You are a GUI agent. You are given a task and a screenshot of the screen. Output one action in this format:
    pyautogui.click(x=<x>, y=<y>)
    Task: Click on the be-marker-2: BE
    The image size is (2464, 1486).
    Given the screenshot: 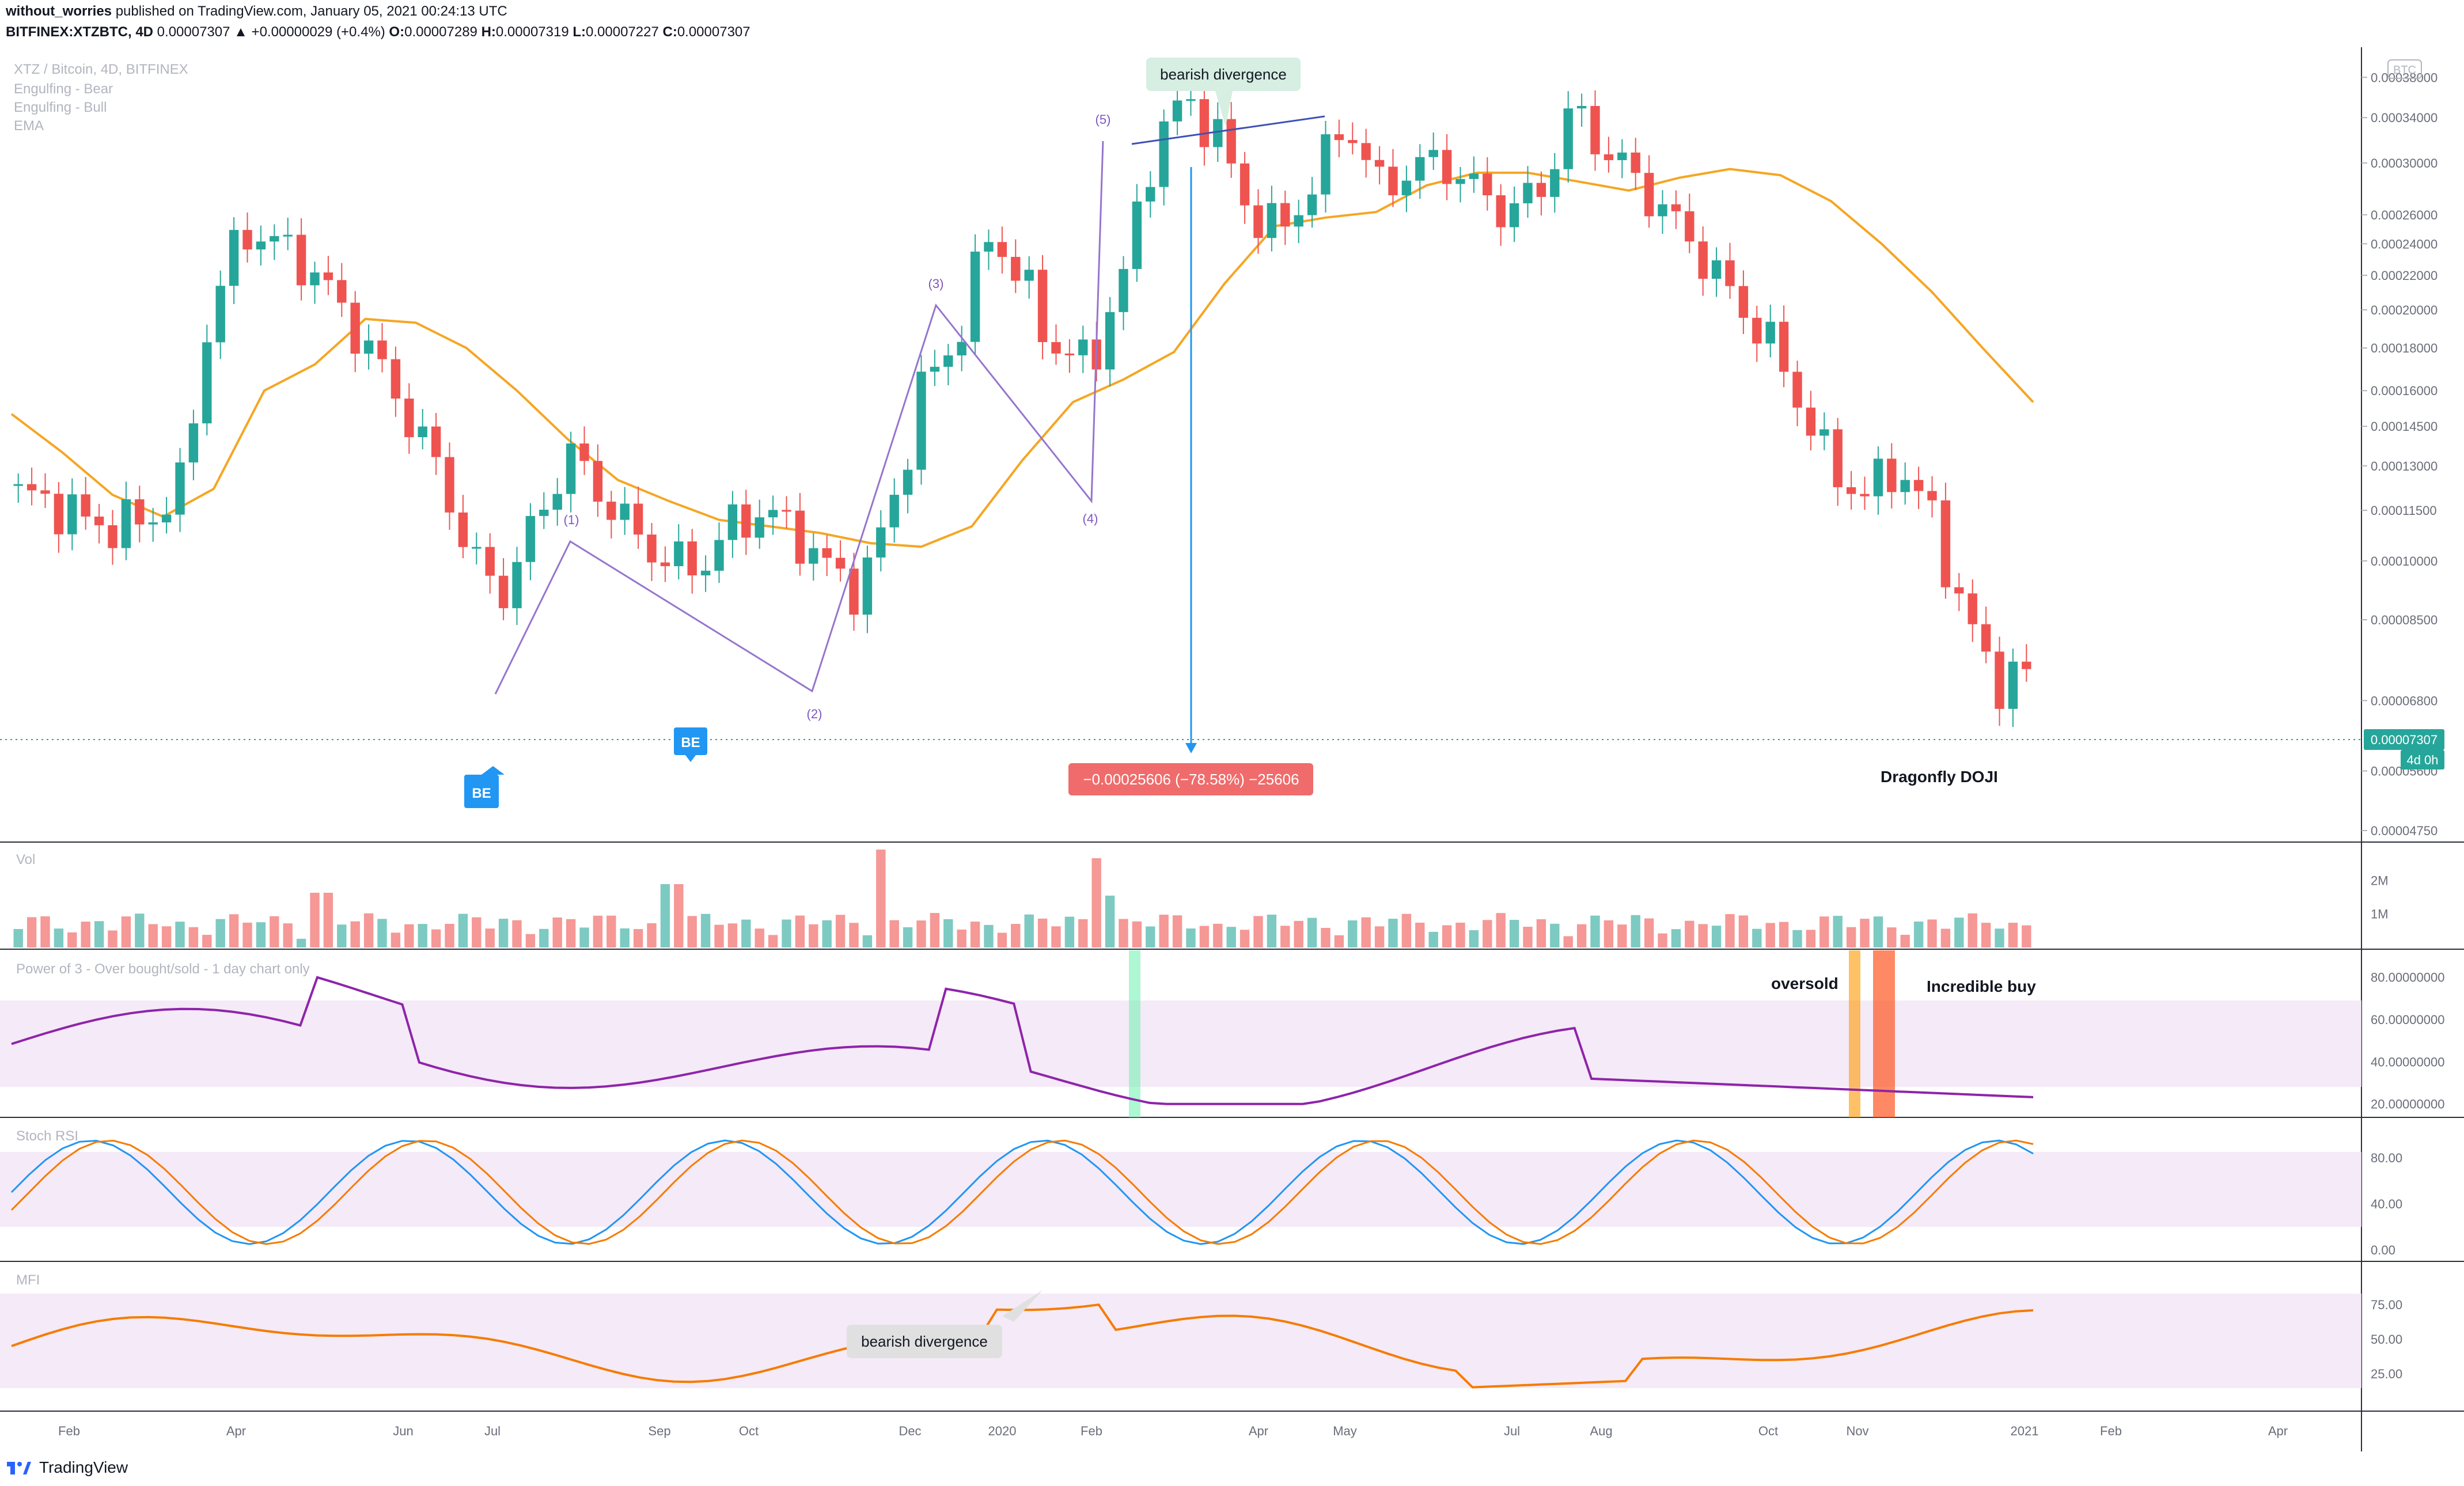 What is the action you would take?
    pyautogui.click(x=690, y=744)
    